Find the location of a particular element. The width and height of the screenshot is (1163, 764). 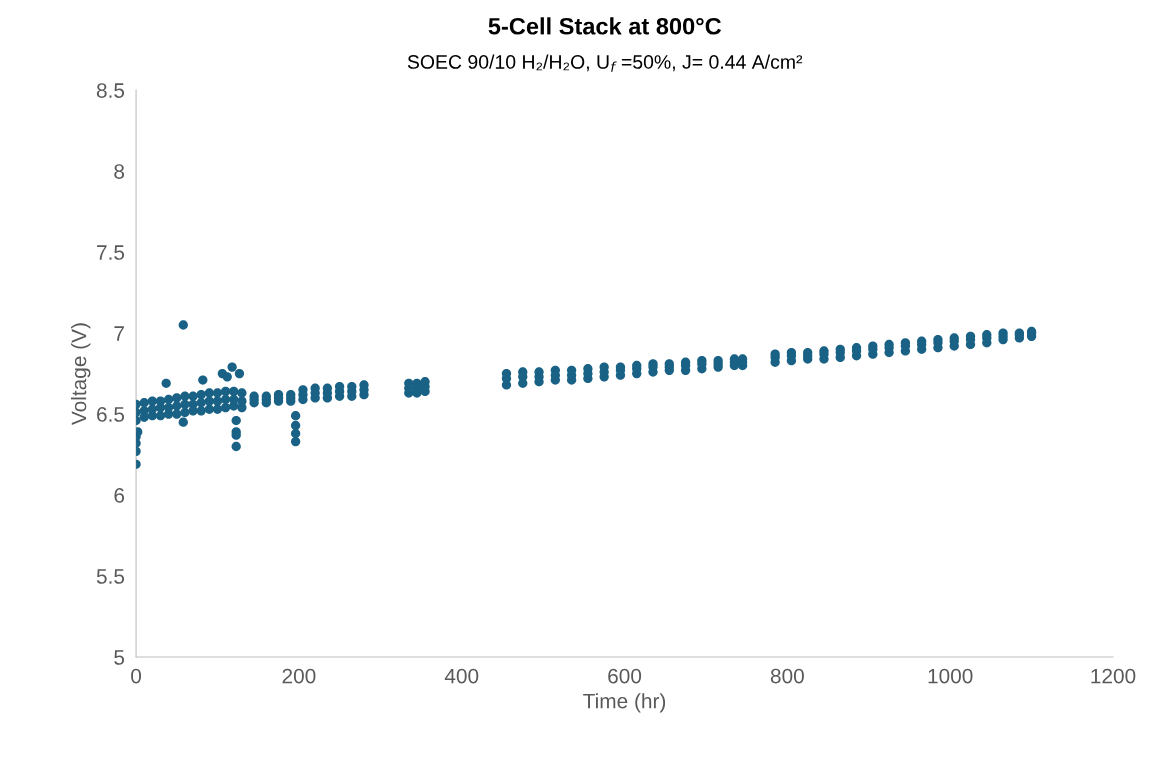

x-tick-label: 200 is located at coordinates (299, 676).